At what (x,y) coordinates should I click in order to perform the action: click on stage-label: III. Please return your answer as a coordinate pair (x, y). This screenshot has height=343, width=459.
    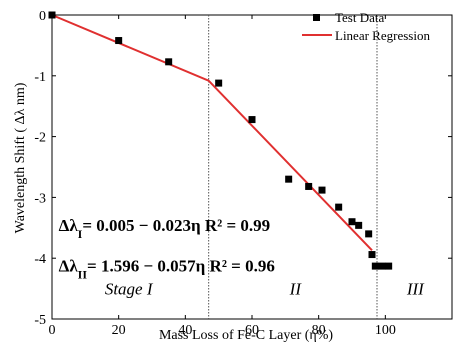
    Looking at the image, I should click on (415, 289).